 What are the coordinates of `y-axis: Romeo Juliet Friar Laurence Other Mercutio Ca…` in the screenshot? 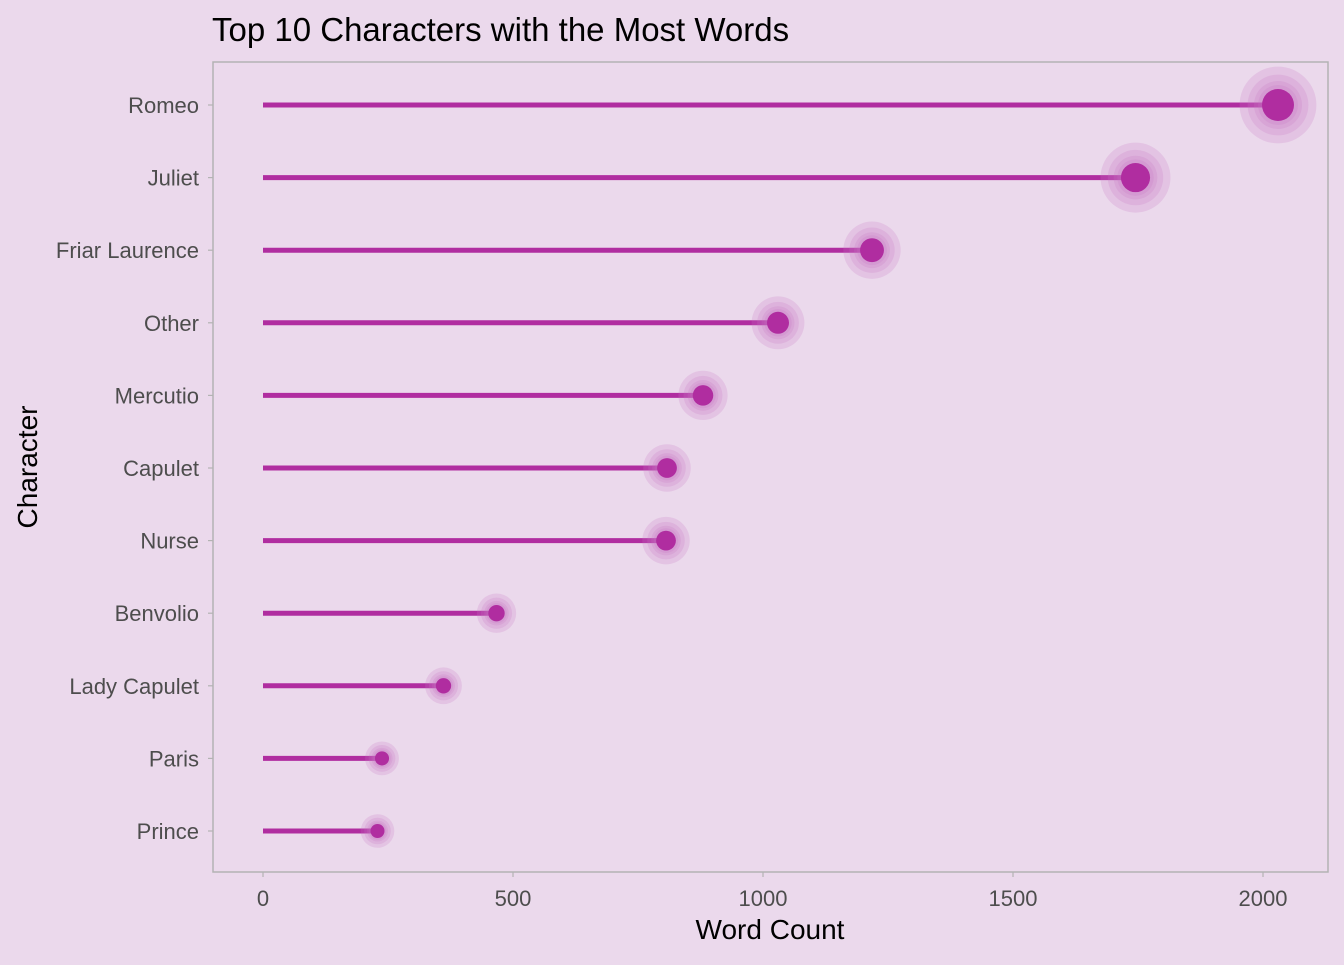 It's located at (134, 468).